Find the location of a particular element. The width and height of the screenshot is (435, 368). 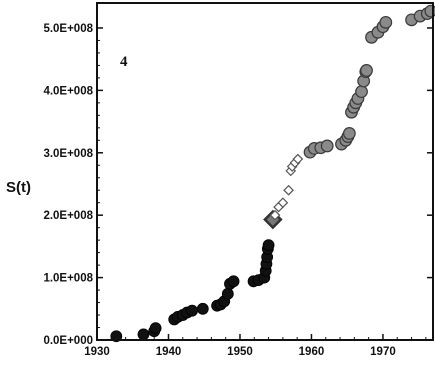

y-axis-title: S(t) is located at coordinates (18, 187).